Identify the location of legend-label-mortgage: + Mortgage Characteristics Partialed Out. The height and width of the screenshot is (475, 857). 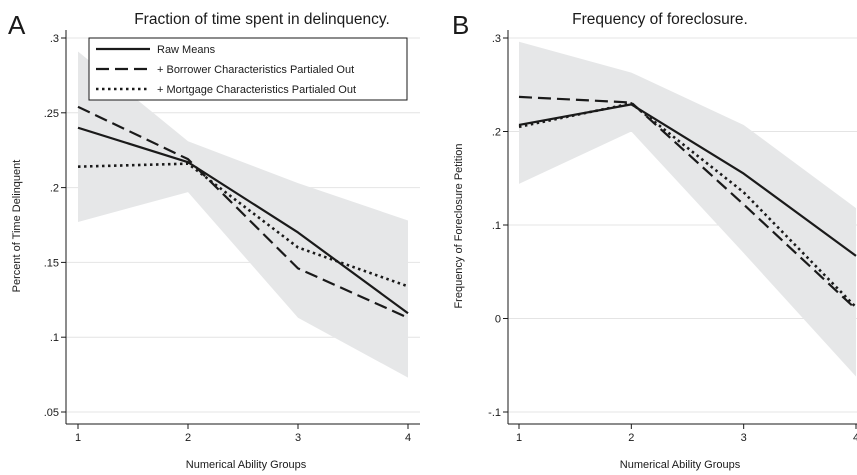
(256, 90).